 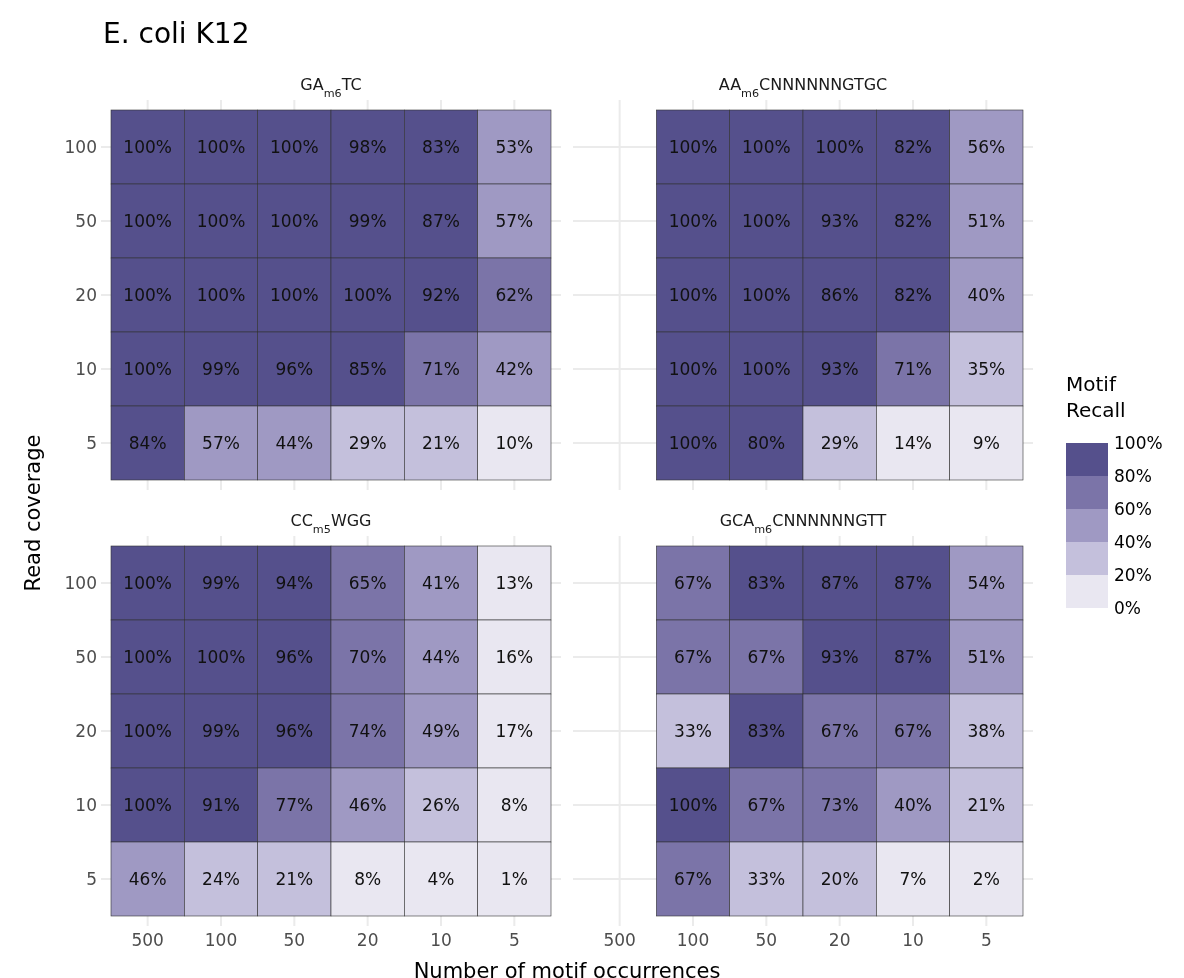 What do you see at coordinates (367, 730) in the screenshot?
I see `data-label: 74%` at bounding box center [367, 730].